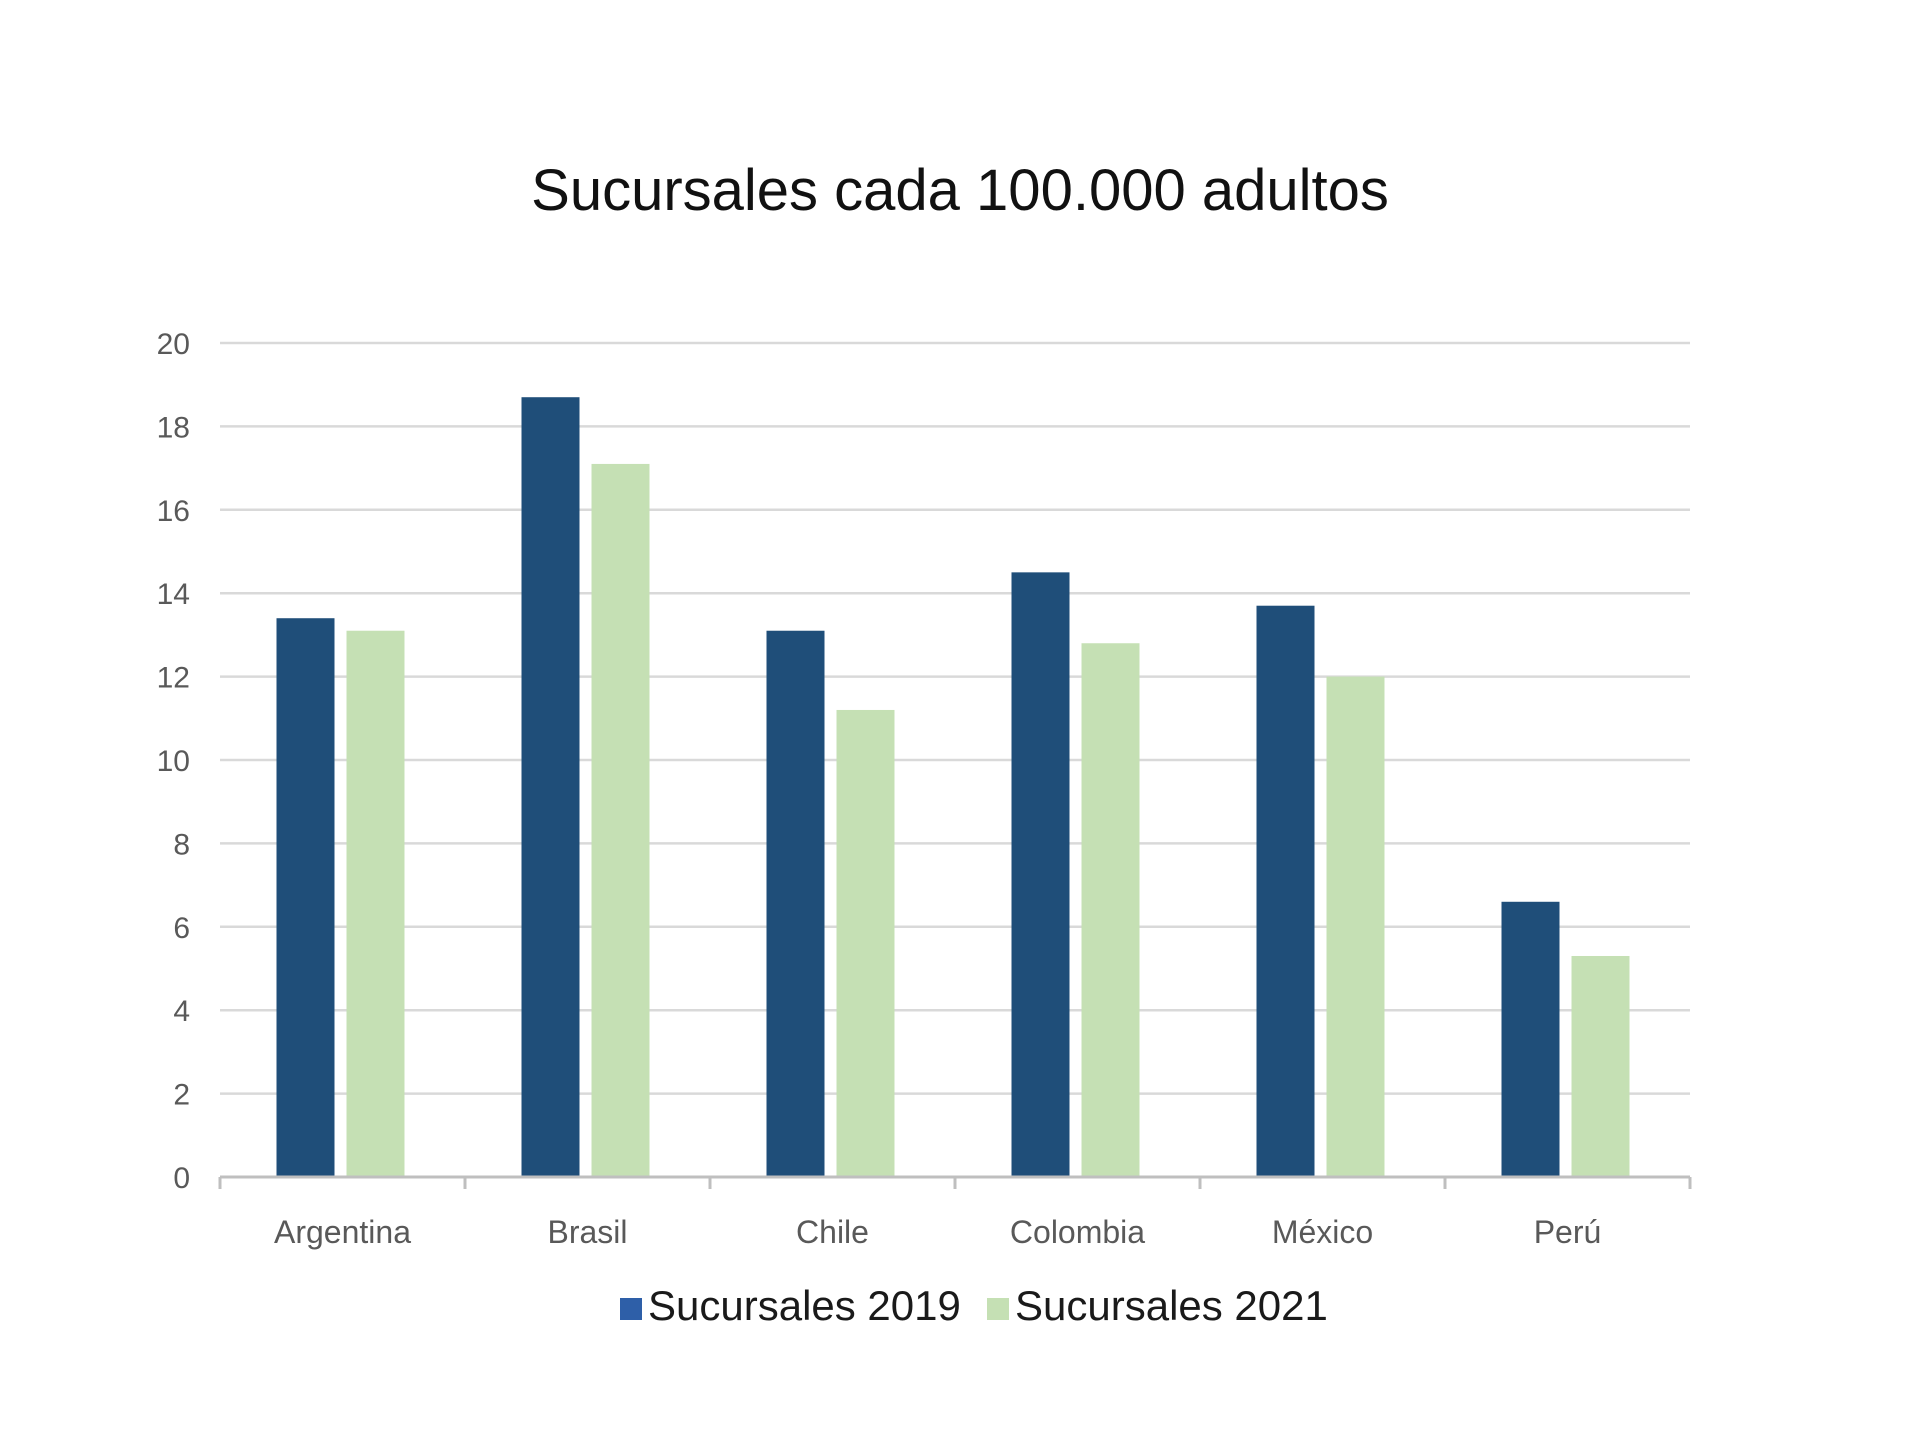 This screenshot has height=1448, width=1920. Describe the element at coordinates (587, 1232) in the screenshot. I see `x-category-label: Brasil` at that location.